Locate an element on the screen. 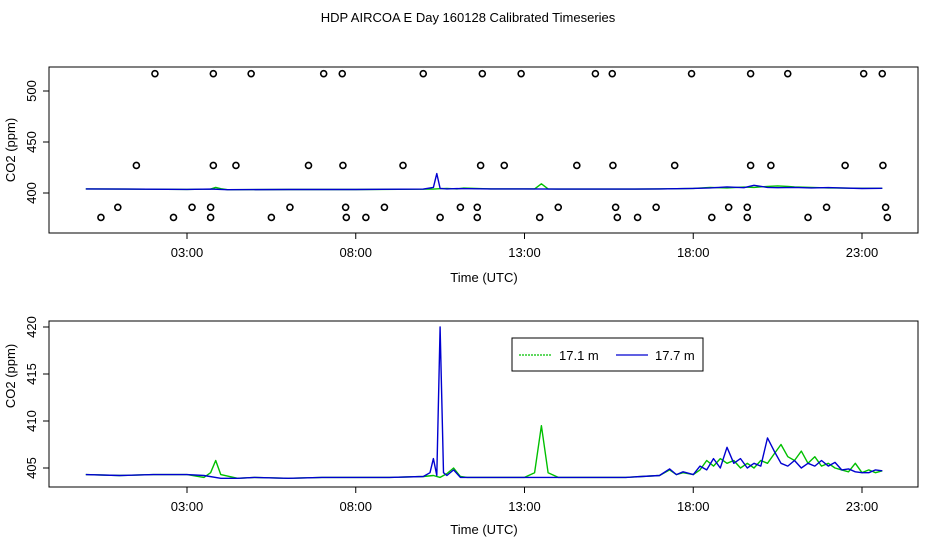 This screenshot has width=936, height=540. series-line-17-7-m is located at coordinates (484, 181).